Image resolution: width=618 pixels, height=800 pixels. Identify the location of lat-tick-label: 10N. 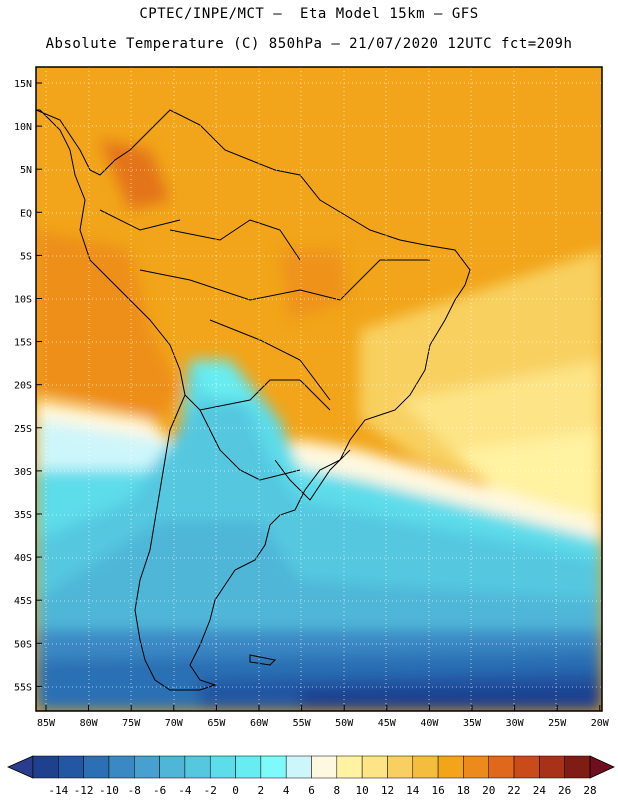
(23, 127).